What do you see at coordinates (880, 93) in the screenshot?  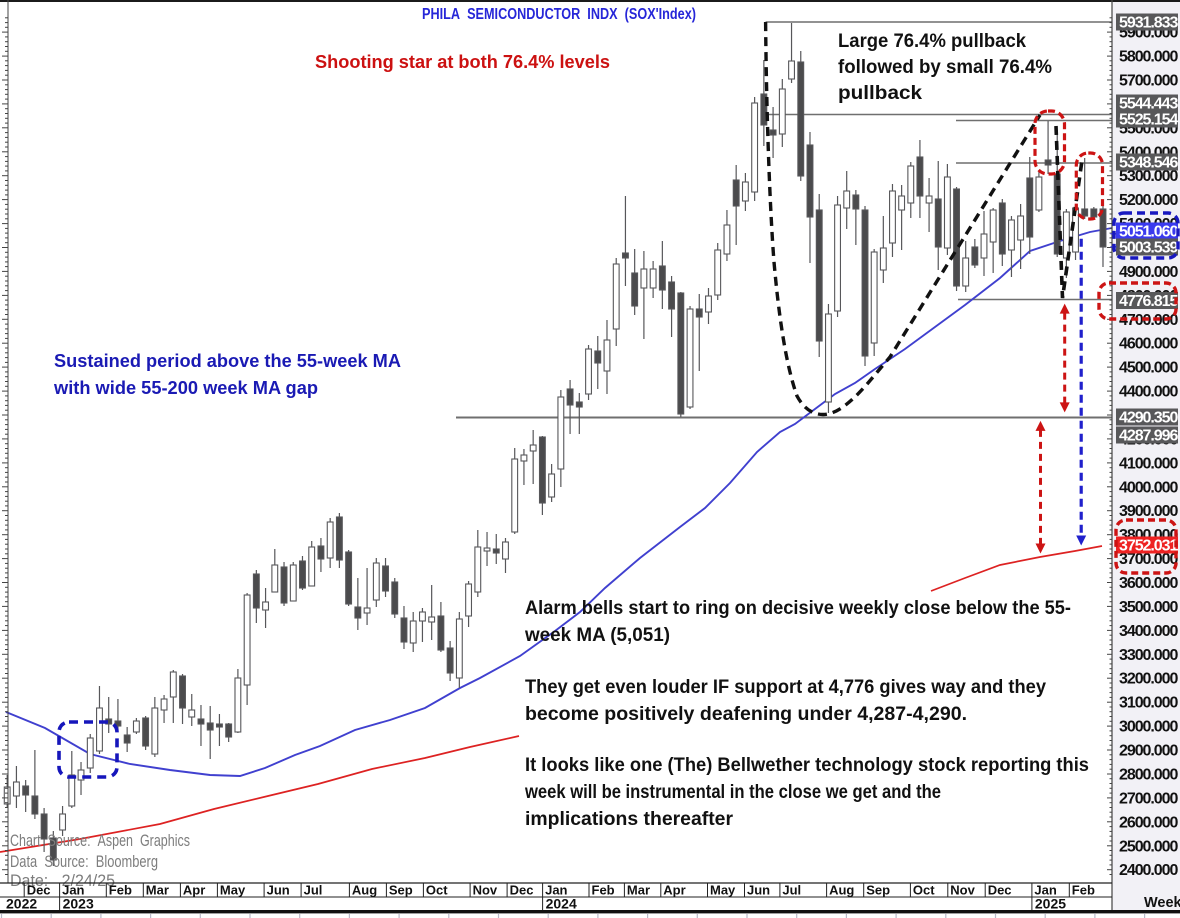 I see `svg-text: pullback` at bounding box center [880, 93].